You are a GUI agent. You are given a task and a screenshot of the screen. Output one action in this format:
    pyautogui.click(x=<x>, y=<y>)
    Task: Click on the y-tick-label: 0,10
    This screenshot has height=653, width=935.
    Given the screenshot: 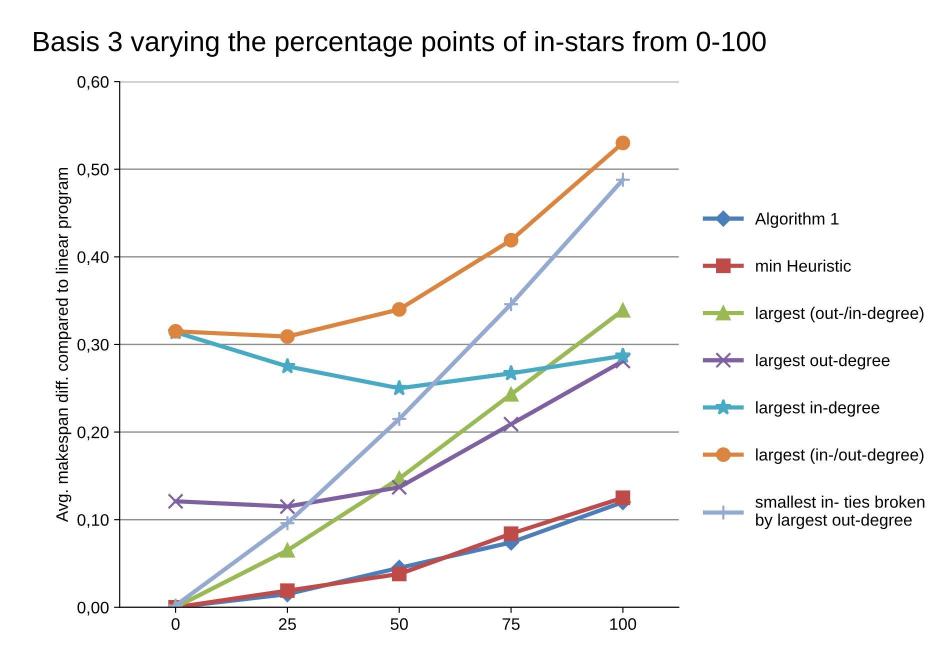 What is the action you would take?
    pyautogui.click(x=93, y=521)
    